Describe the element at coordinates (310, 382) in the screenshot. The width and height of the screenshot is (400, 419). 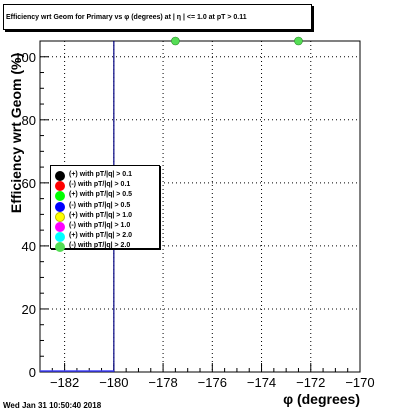
I see `x-tick-label: −172` at that location.